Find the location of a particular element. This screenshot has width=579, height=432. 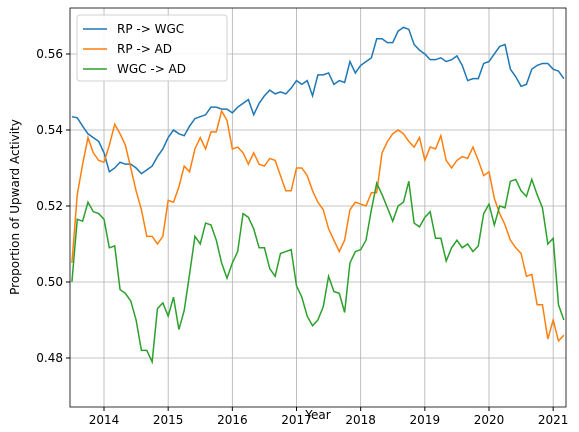

legend-box is located at coordinates (152, 48).